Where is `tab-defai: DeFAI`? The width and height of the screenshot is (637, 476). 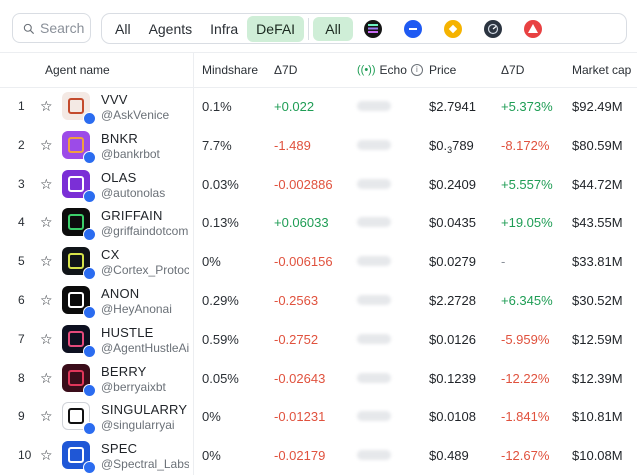
tab-defai: DeFAI is located at coordinates (276, 28).